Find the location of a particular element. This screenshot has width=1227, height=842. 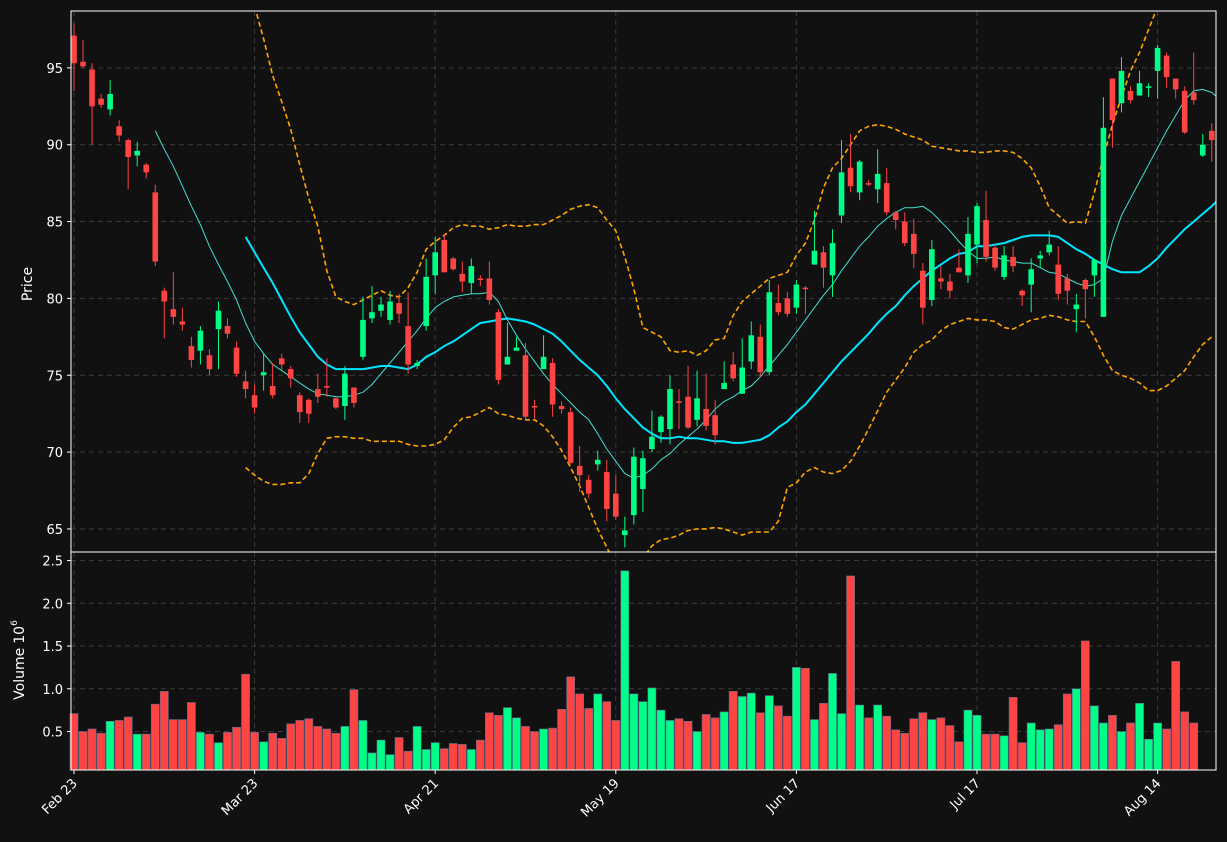

volume-axis-exponent: 6 is located at coordinates (15, 623).